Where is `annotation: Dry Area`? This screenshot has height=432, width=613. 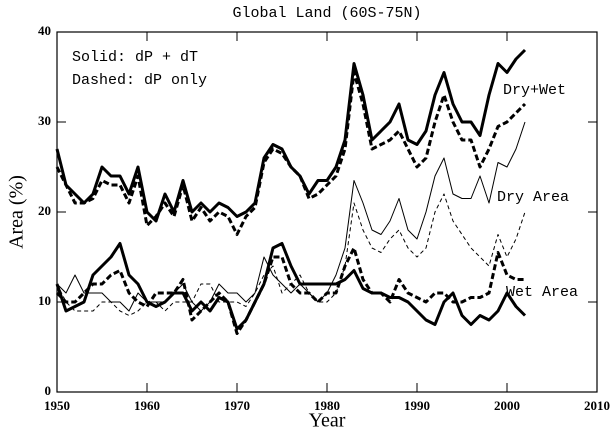
annotation: Dry Area is located at coordinates (533, 197).